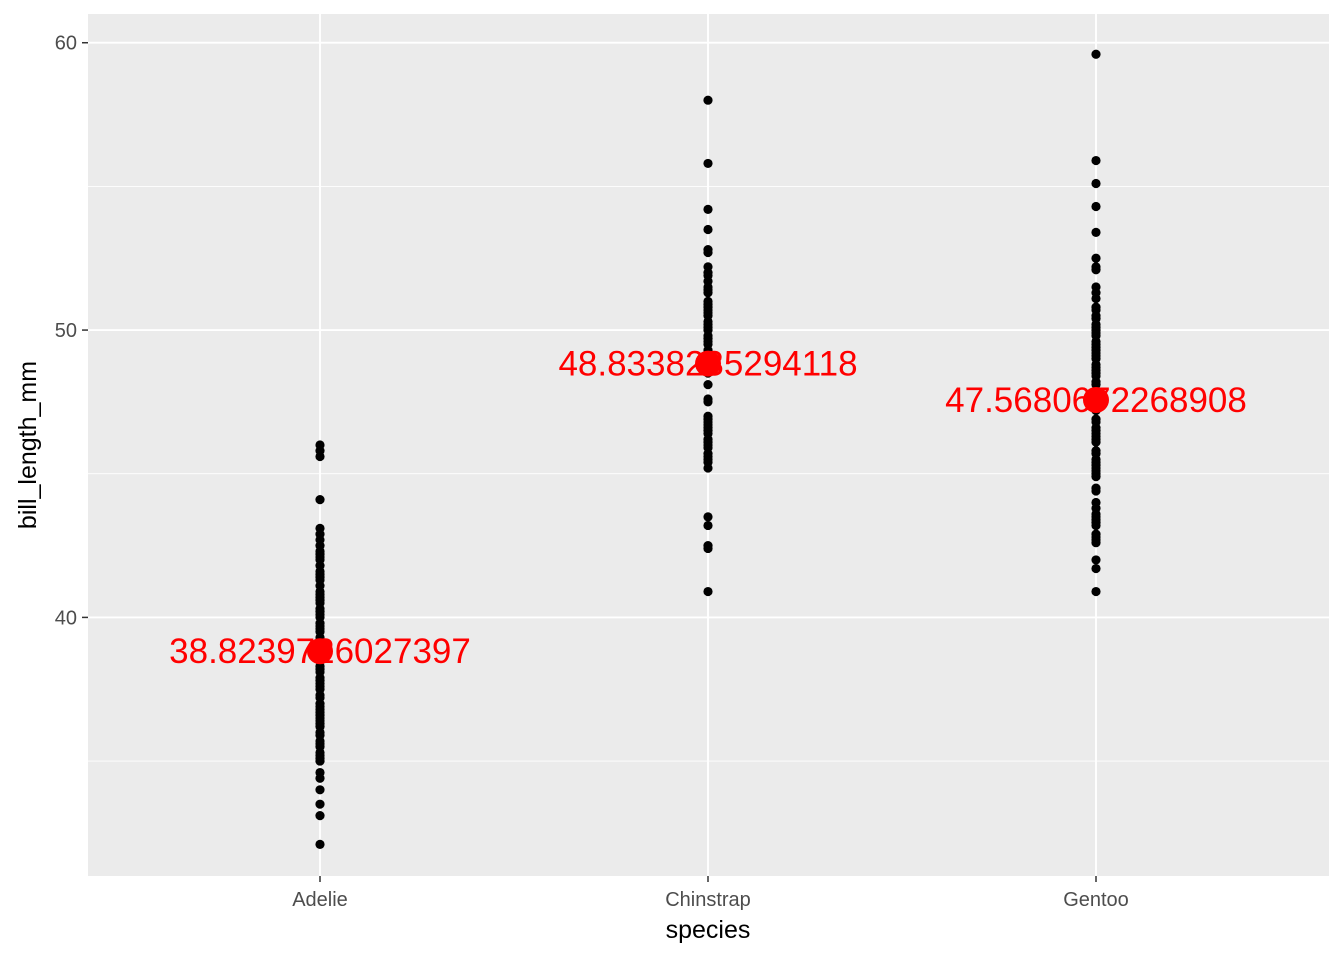  Describe the element at coordinates (708, 930) in the screenshot. I see `x-axis-title: species` at that location.